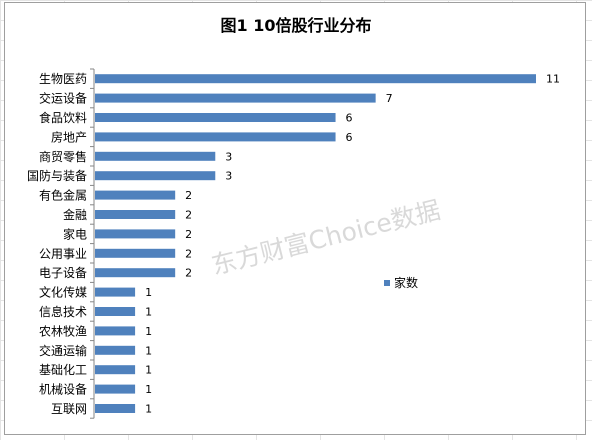 This screenshot has width=592, height=440. Describe the element at coordinates (63, 117) in the screenshot. I see `category-label: 食品饮料` at that location.